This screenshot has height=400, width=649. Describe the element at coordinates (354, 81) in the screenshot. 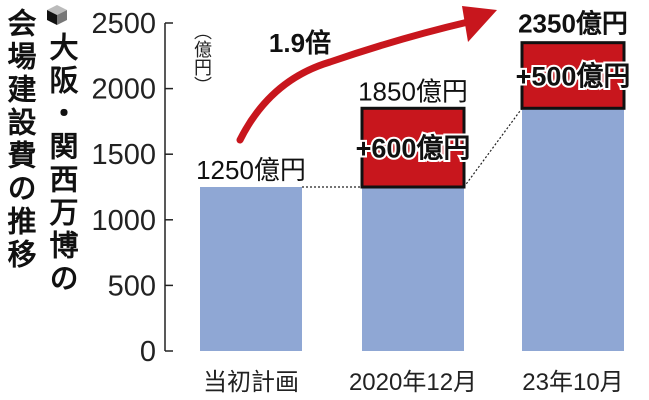

I see `growth-arrow` at that location.